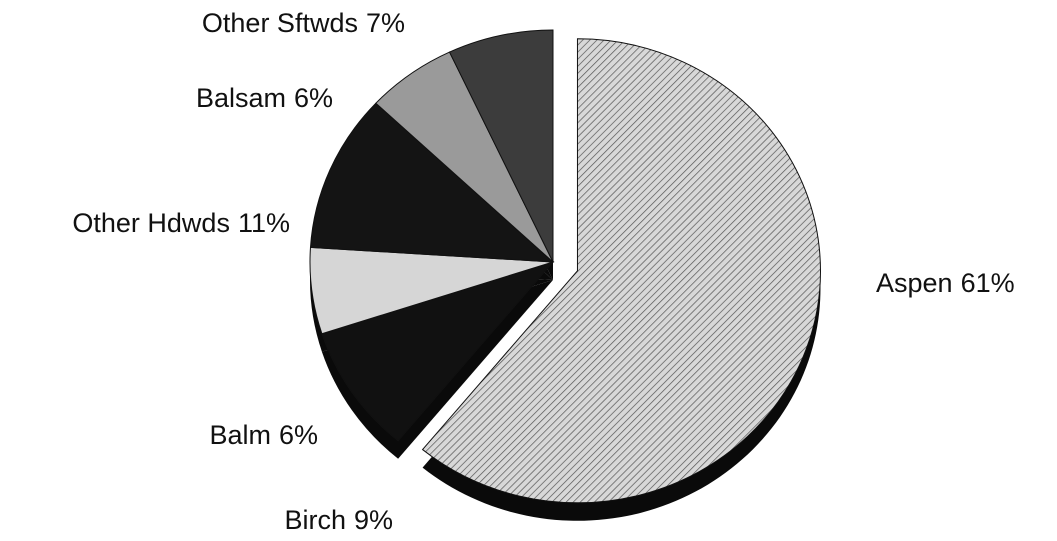 This screenshot has width=1057, height=541. I want to click on slice-label: Balsam 6%, so click(264, 98).